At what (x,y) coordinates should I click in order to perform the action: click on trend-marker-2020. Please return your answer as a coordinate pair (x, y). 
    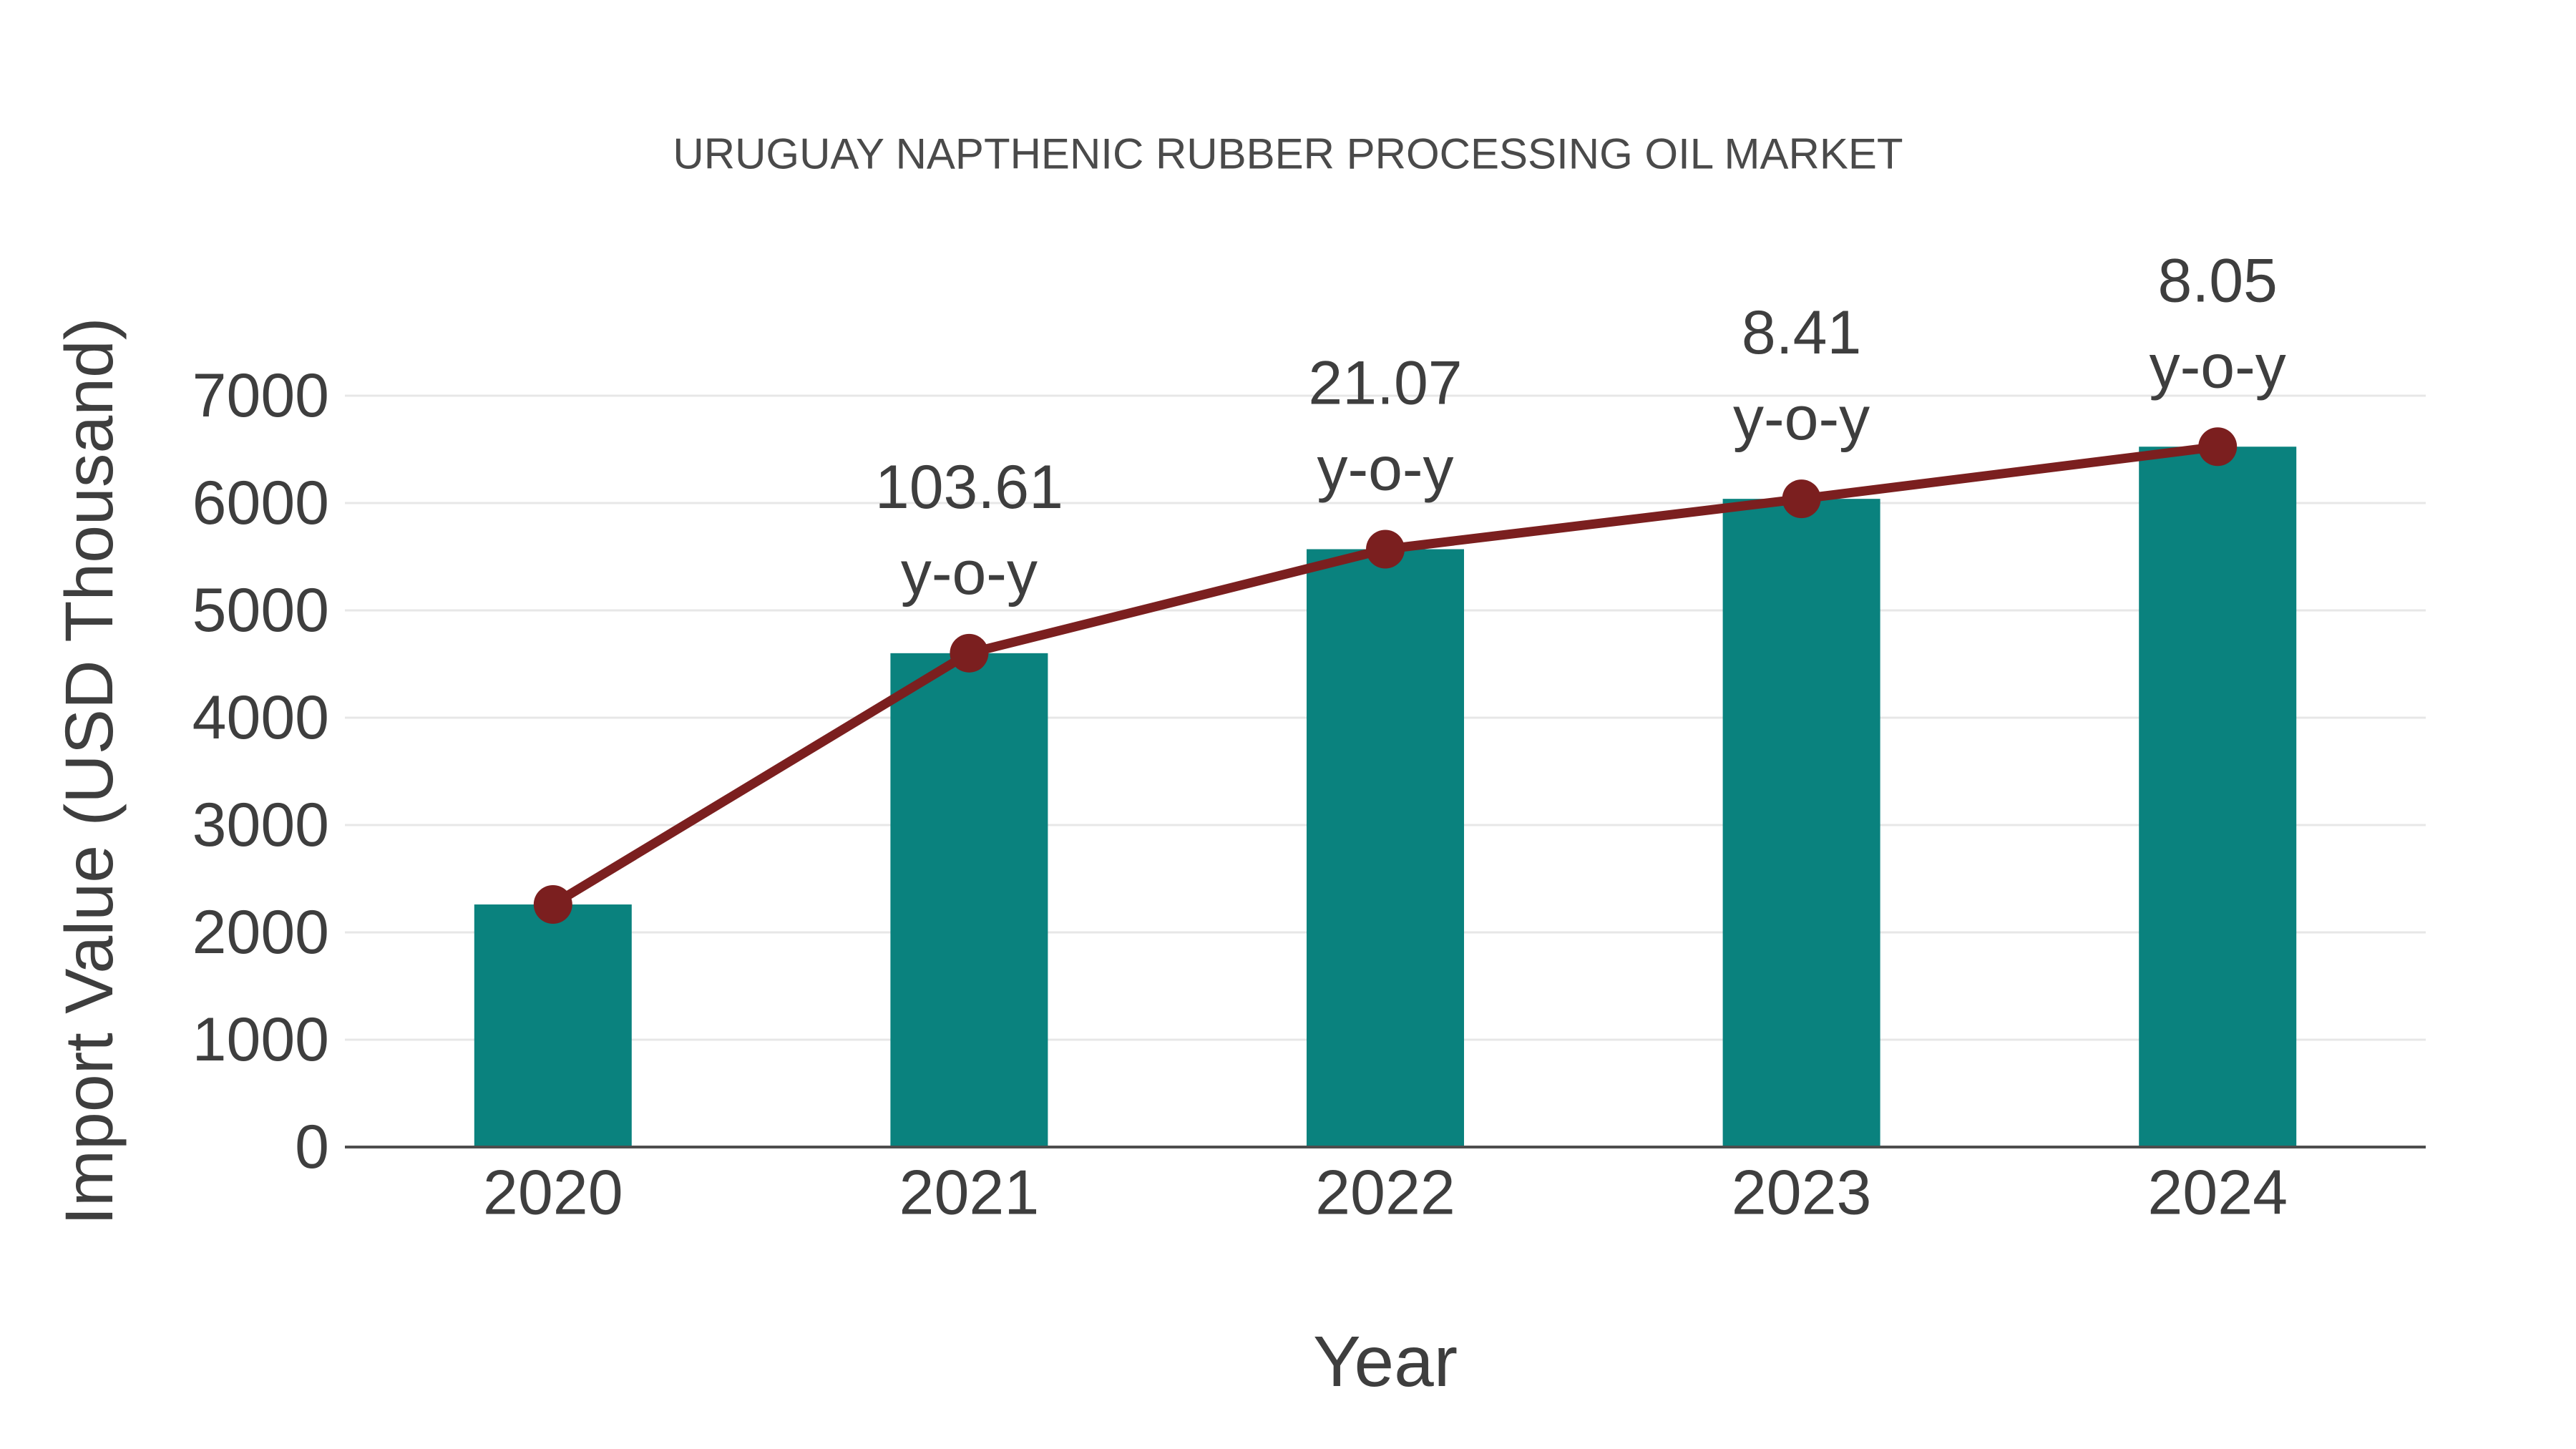
    Looking at the image, I should click on (552, 904).